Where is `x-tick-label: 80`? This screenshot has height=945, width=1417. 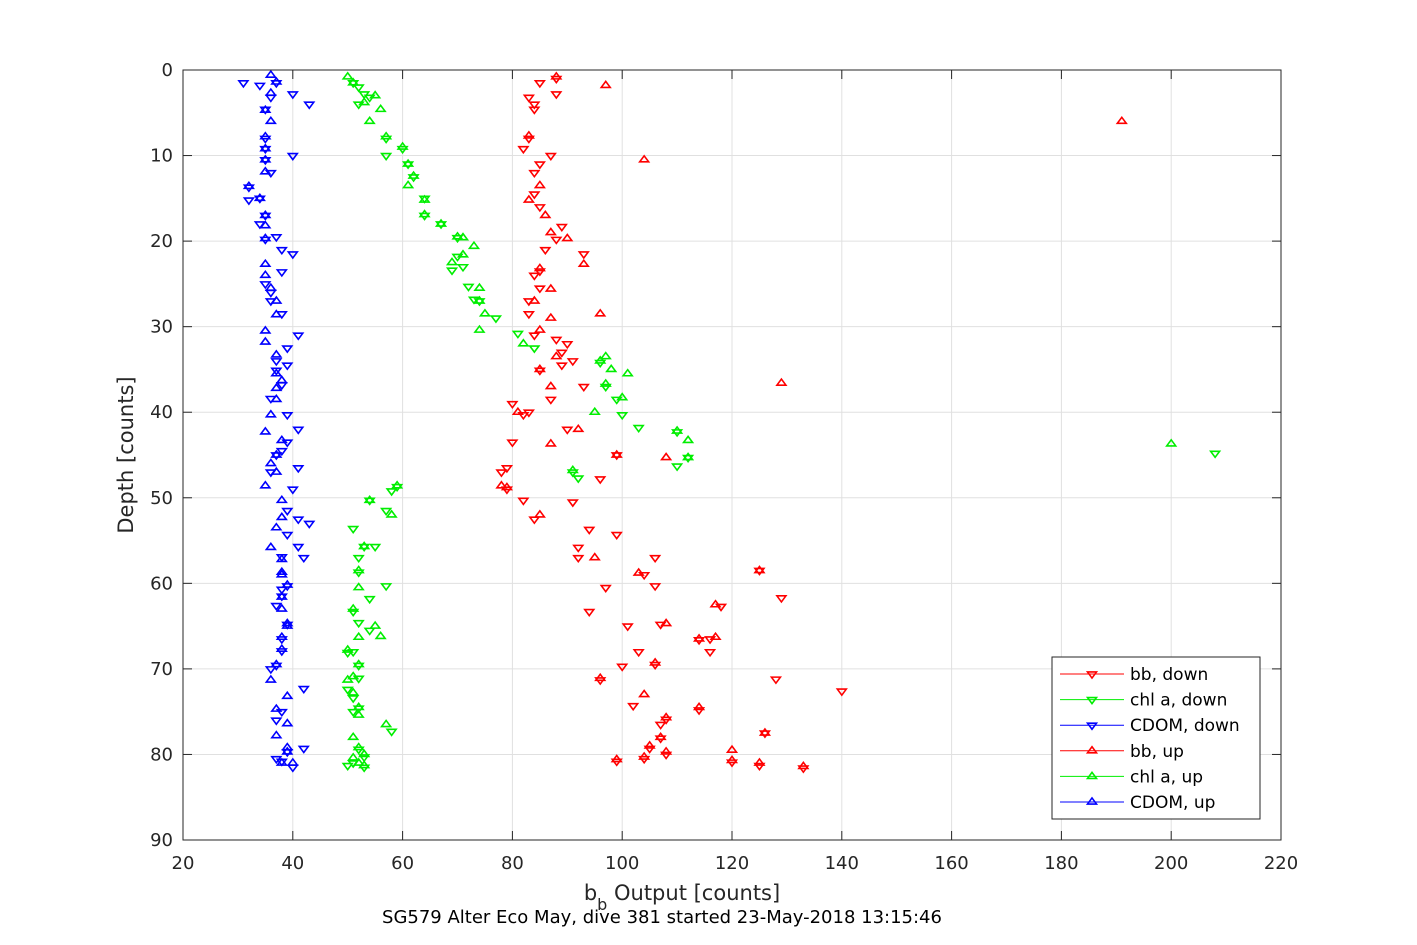 x-tick-label: 80 is located at coordinates (512, 863).